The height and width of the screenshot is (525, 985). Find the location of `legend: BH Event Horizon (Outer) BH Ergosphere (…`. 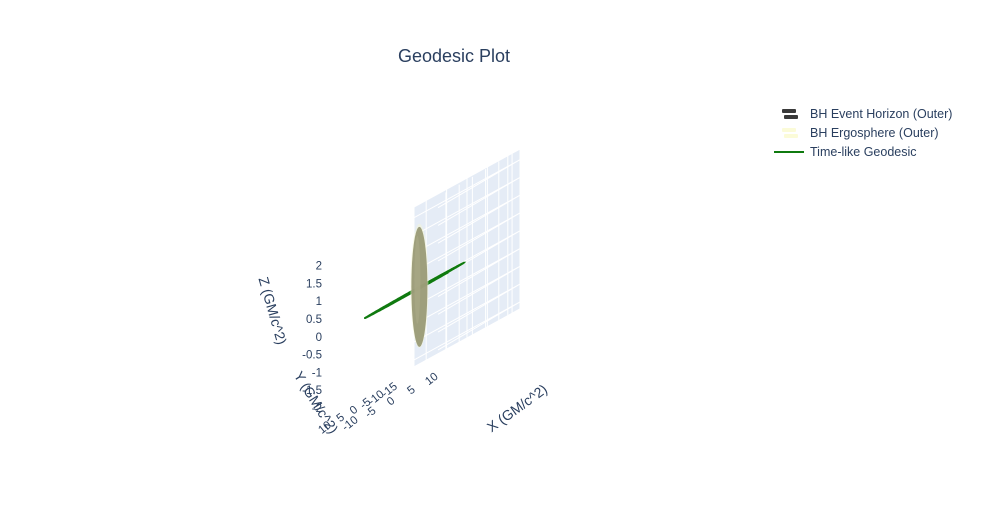

legend: BH Event Horizon (Outer) BH Ergosphere (… is located at coordinates (862, 132).